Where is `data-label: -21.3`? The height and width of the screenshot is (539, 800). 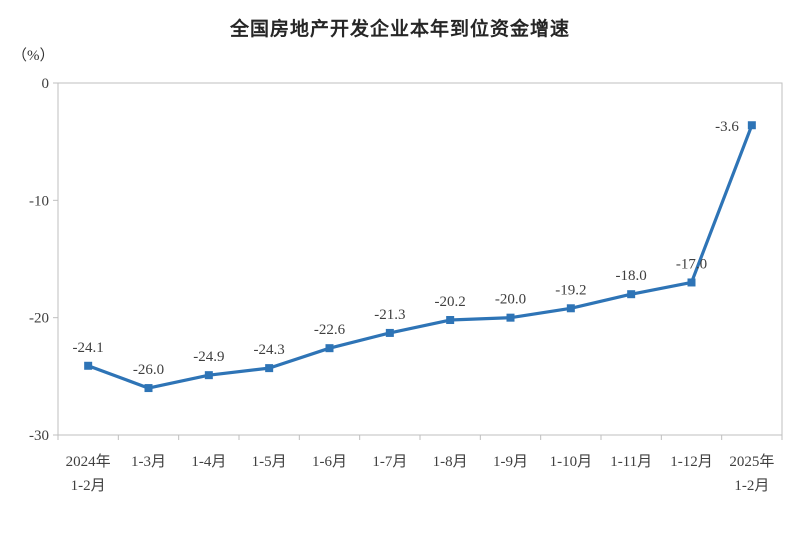 data-label: -21.3 is located at coordinates (389, 315).